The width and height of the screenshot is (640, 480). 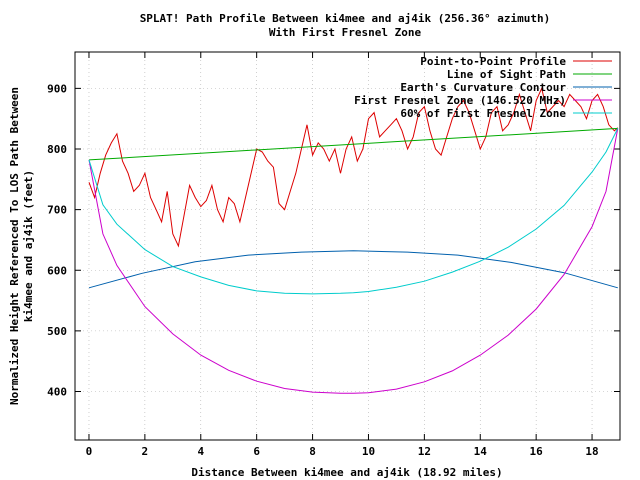 What do you see at coordinates (57, 270) in the screenshot?
I see `y-tick-label-2: 600` at bounding box center [57, 270].